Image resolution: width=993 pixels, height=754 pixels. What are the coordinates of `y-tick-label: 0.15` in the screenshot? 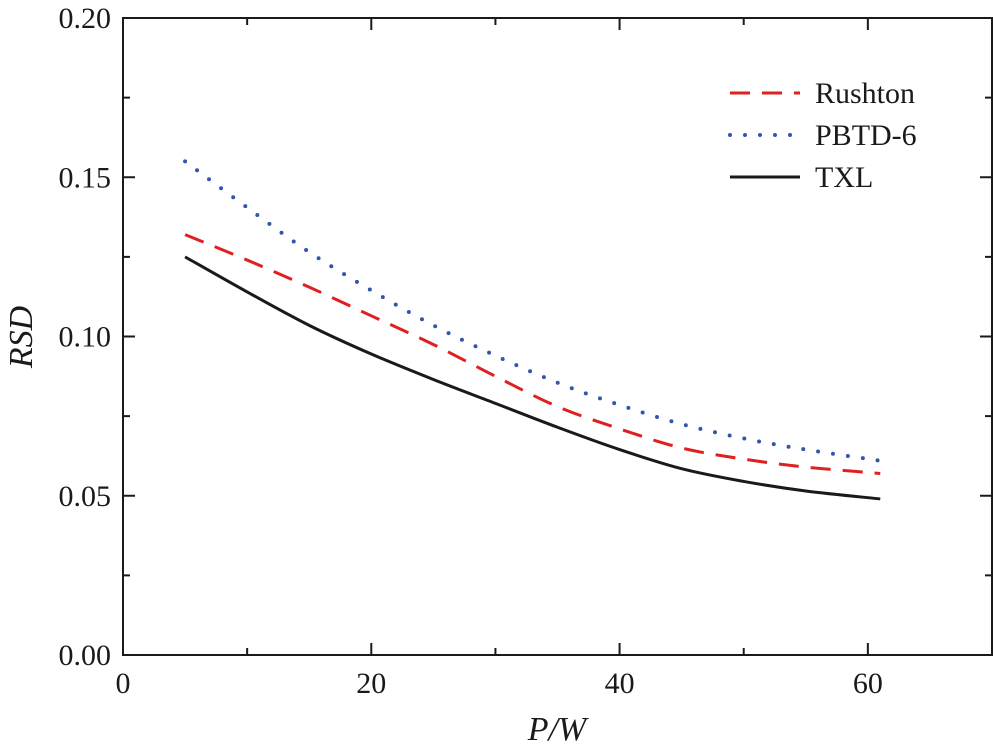 It's located at (85, 177).